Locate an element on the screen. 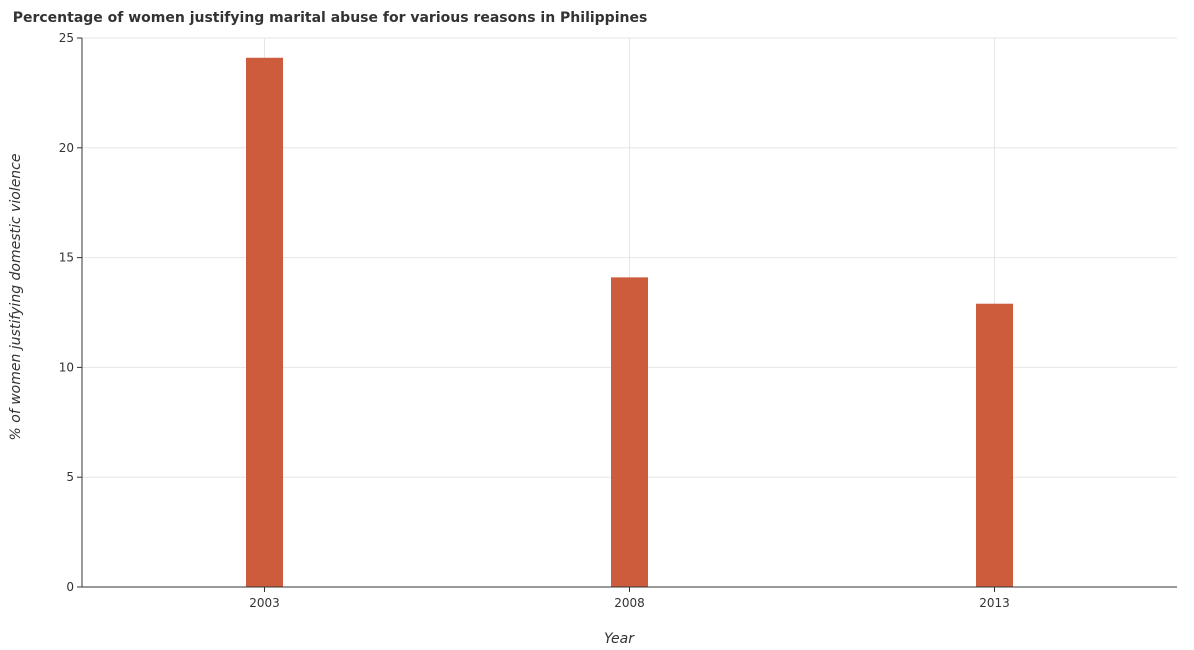 The image size is (1194, 650). bar-2008 is located at coordinates (629, 432).